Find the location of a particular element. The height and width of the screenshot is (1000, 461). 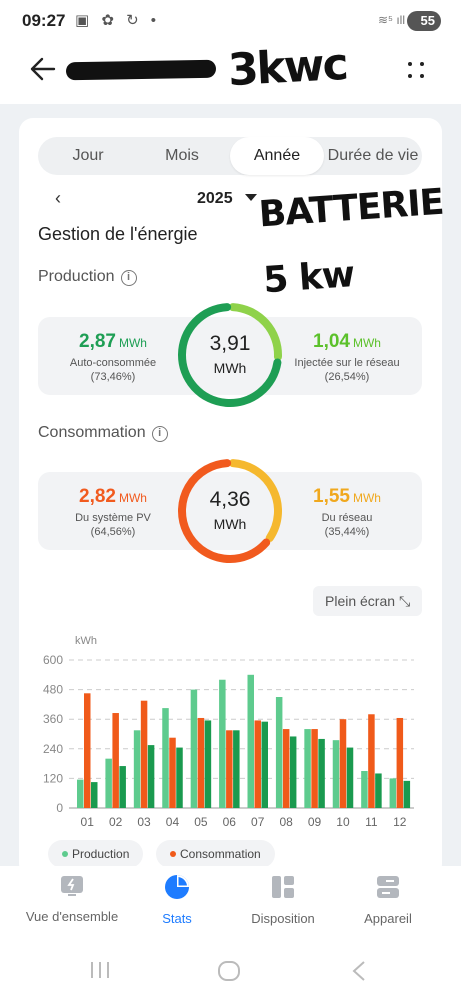

tab-duree-de-vie: Durée de vie is located at coordinates (373, 155).